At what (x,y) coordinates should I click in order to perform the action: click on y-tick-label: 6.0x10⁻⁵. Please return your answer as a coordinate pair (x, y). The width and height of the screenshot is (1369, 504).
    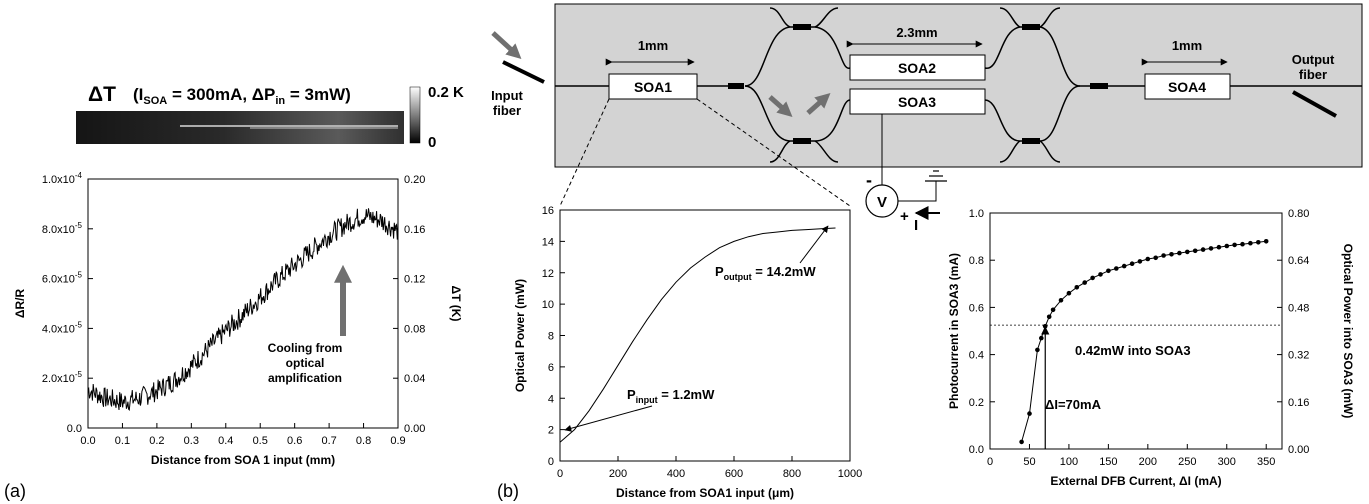
    Looking at the image, I should click on (62, 278).